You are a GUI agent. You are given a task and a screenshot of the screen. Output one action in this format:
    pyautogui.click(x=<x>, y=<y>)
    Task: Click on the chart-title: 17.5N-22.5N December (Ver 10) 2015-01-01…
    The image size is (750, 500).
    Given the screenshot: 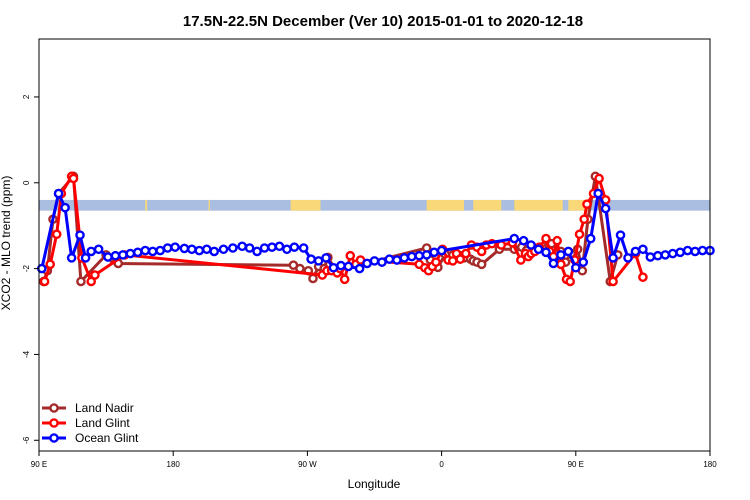 What is the action you would take?
    pyautogui.click(x=383, y=21)
    